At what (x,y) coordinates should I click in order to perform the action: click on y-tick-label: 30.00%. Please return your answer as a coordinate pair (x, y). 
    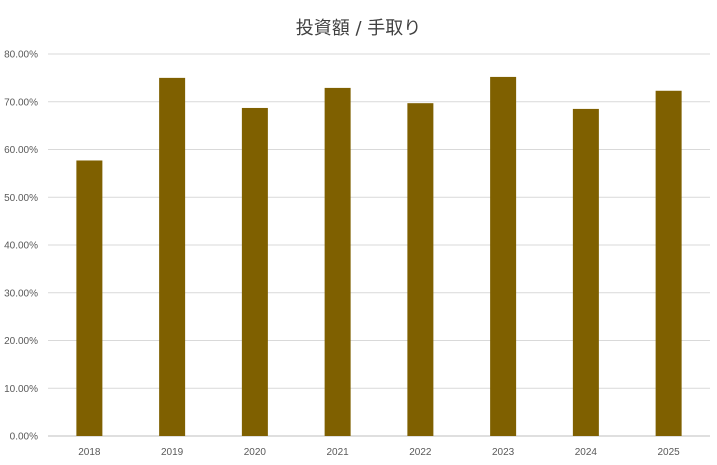
    Looking at the image, I should click on (21, 293).